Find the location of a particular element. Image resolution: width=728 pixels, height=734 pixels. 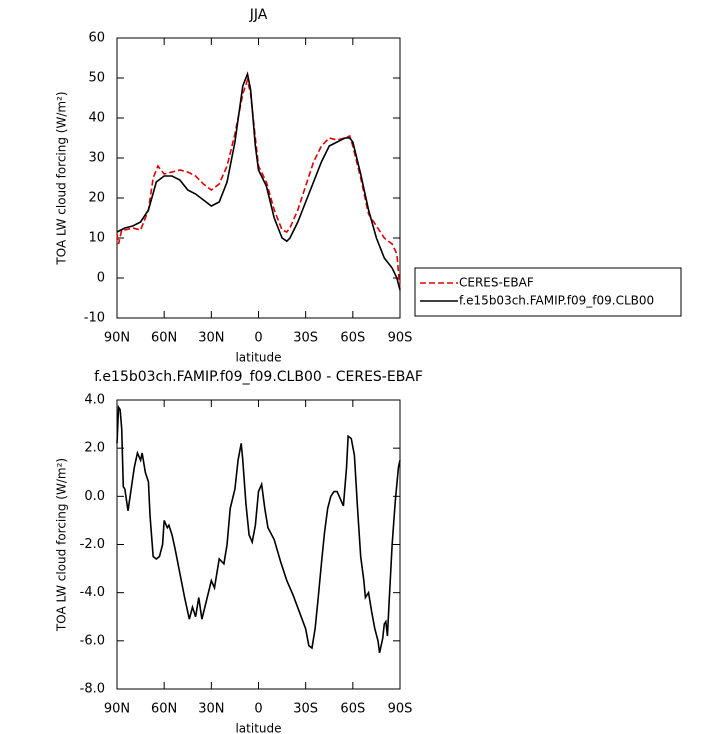

y-tick-label: 10 is located at coordinates (96, 238).